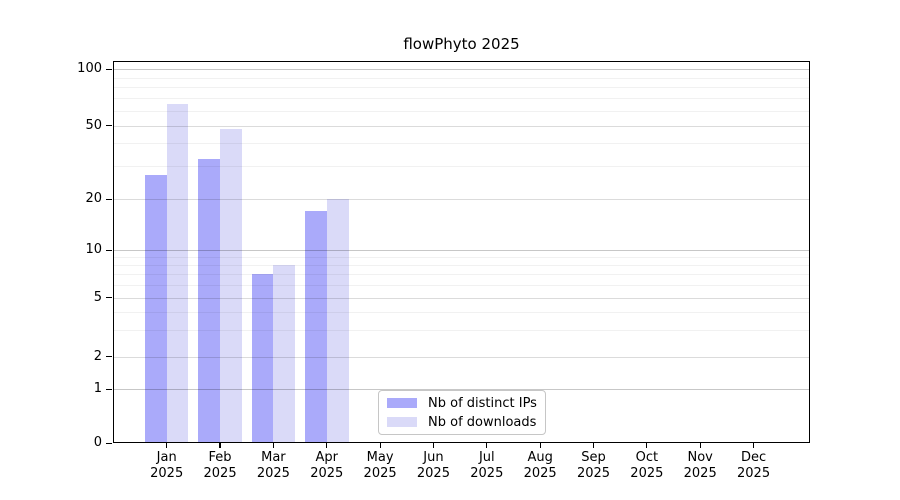  I want to click on y-tick-label: 2, so click(97, 356).